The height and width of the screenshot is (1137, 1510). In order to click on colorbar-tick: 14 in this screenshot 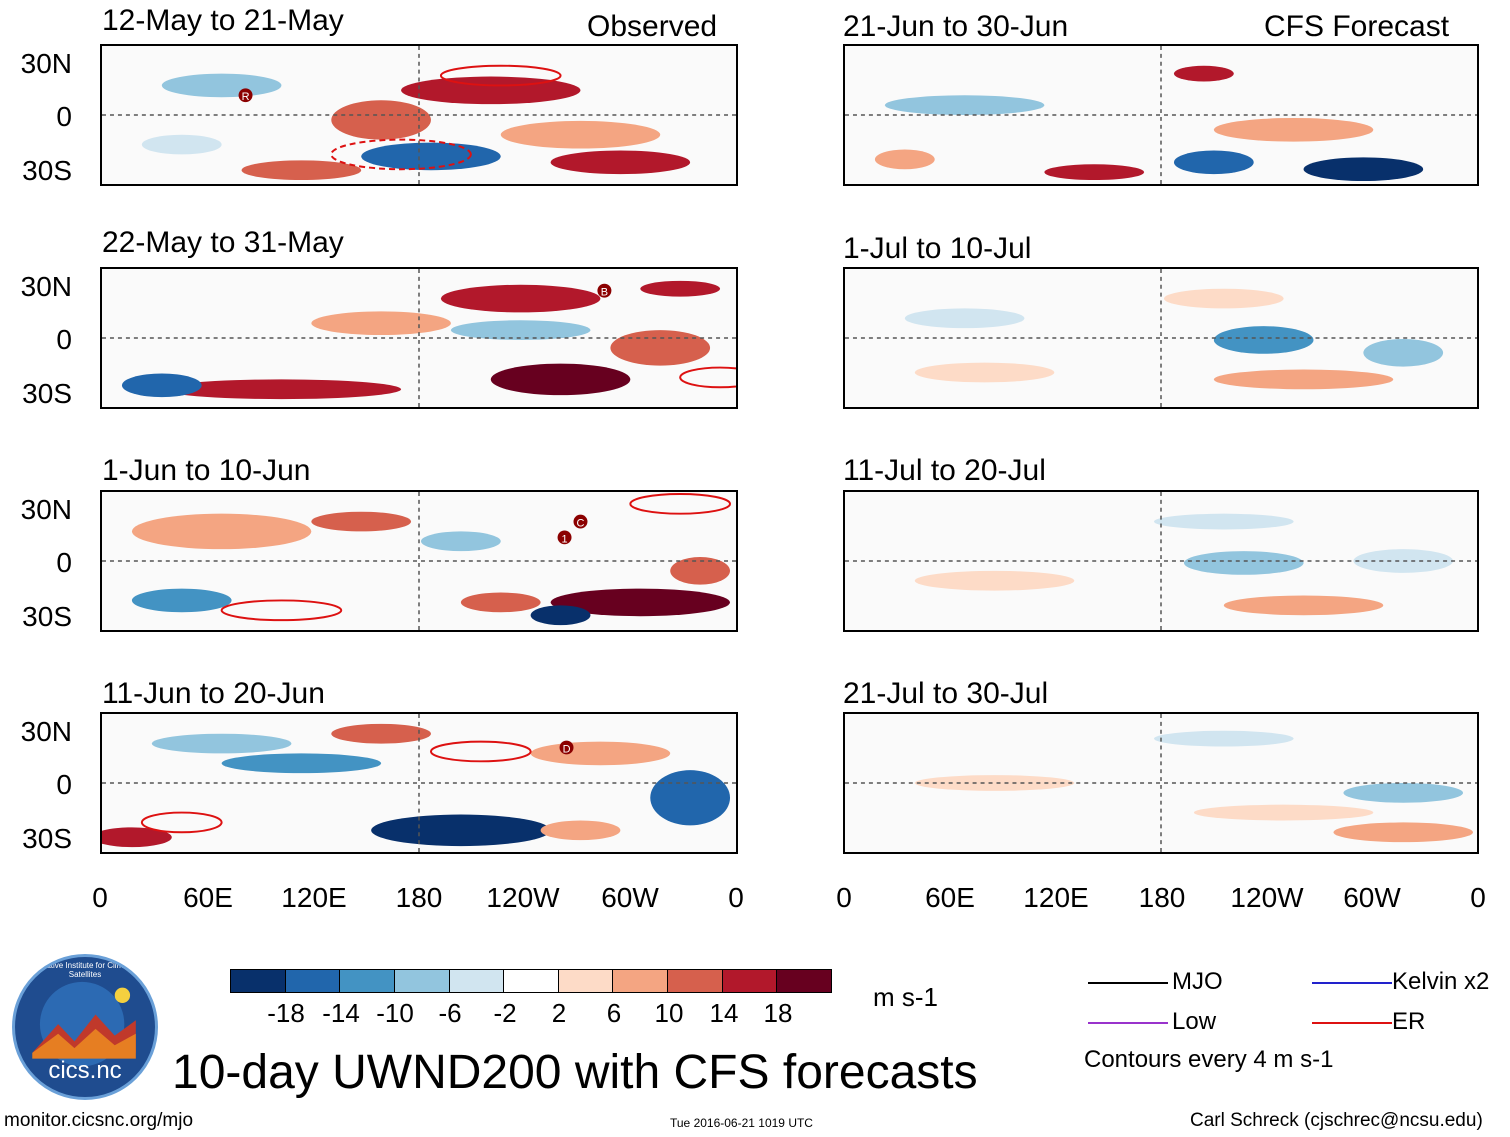, I will do `click(724, 1013)`.